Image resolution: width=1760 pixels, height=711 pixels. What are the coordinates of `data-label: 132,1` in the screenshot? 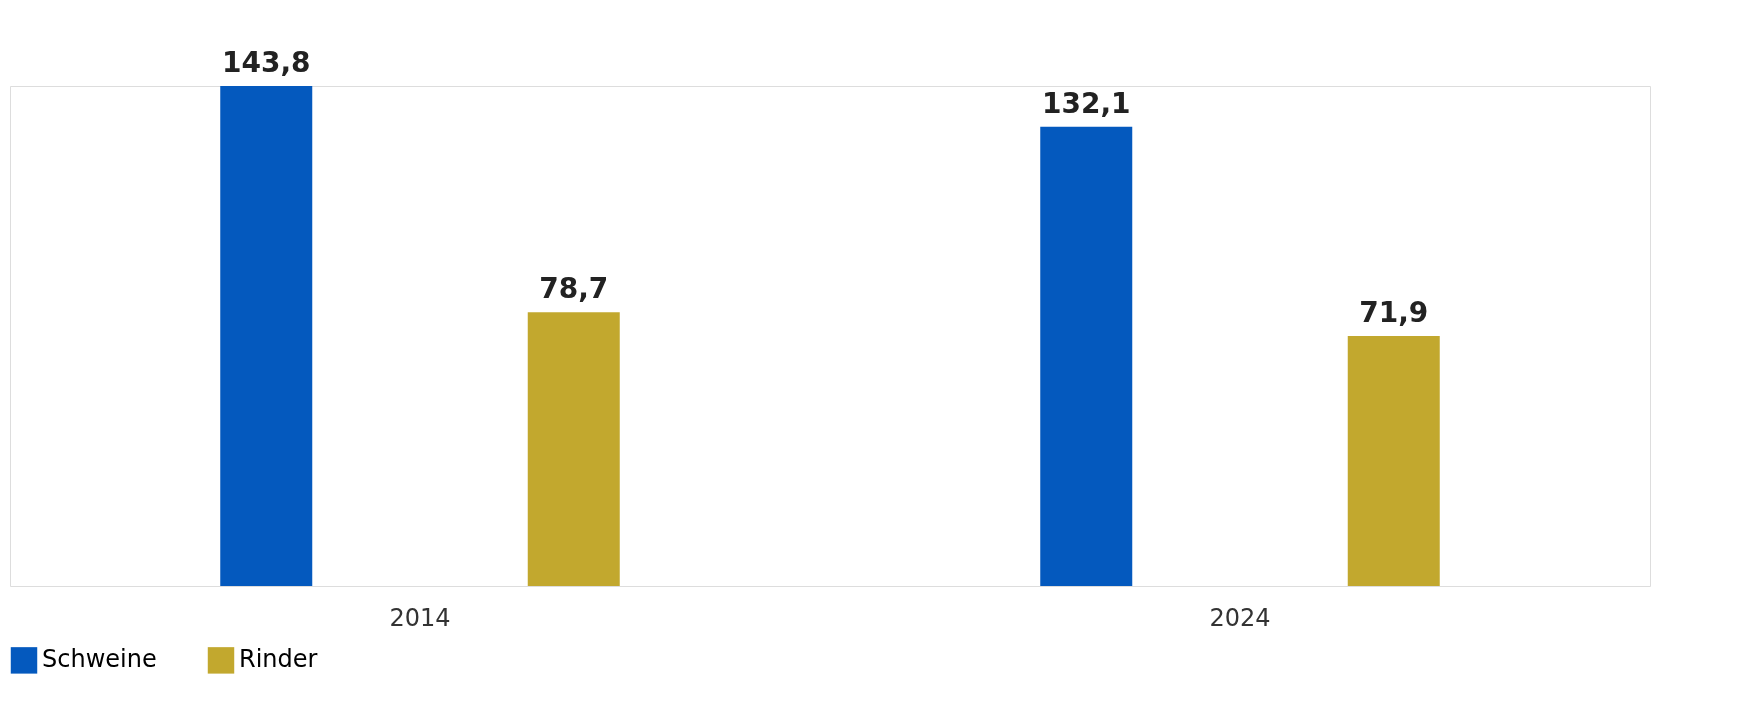 It's located at (1086, 103).